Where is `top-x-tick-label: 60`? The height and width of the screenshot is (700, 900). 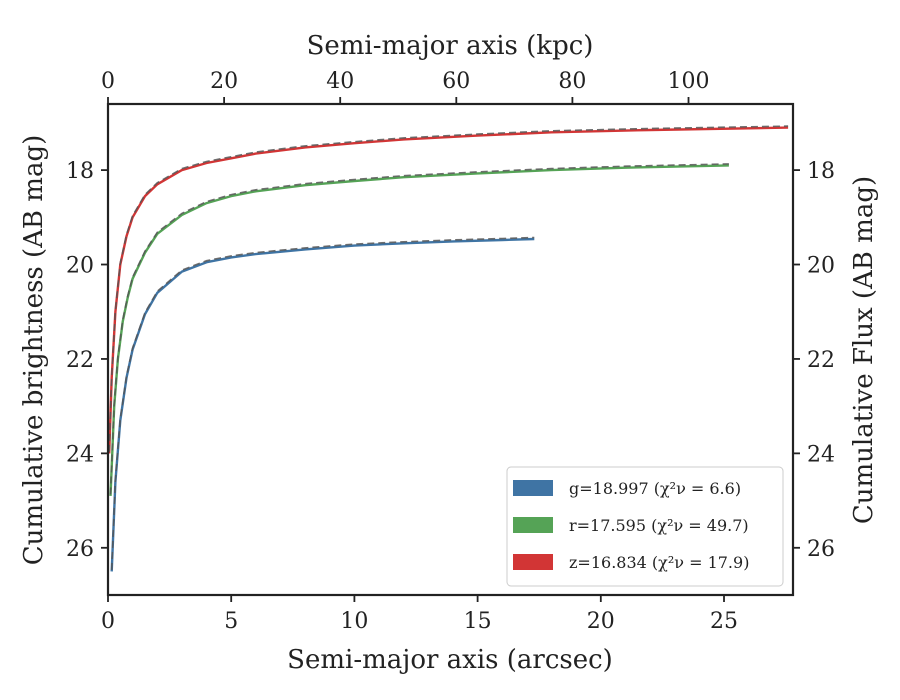
top-x-tick-label: 60 is located at coordinates (456, 81).